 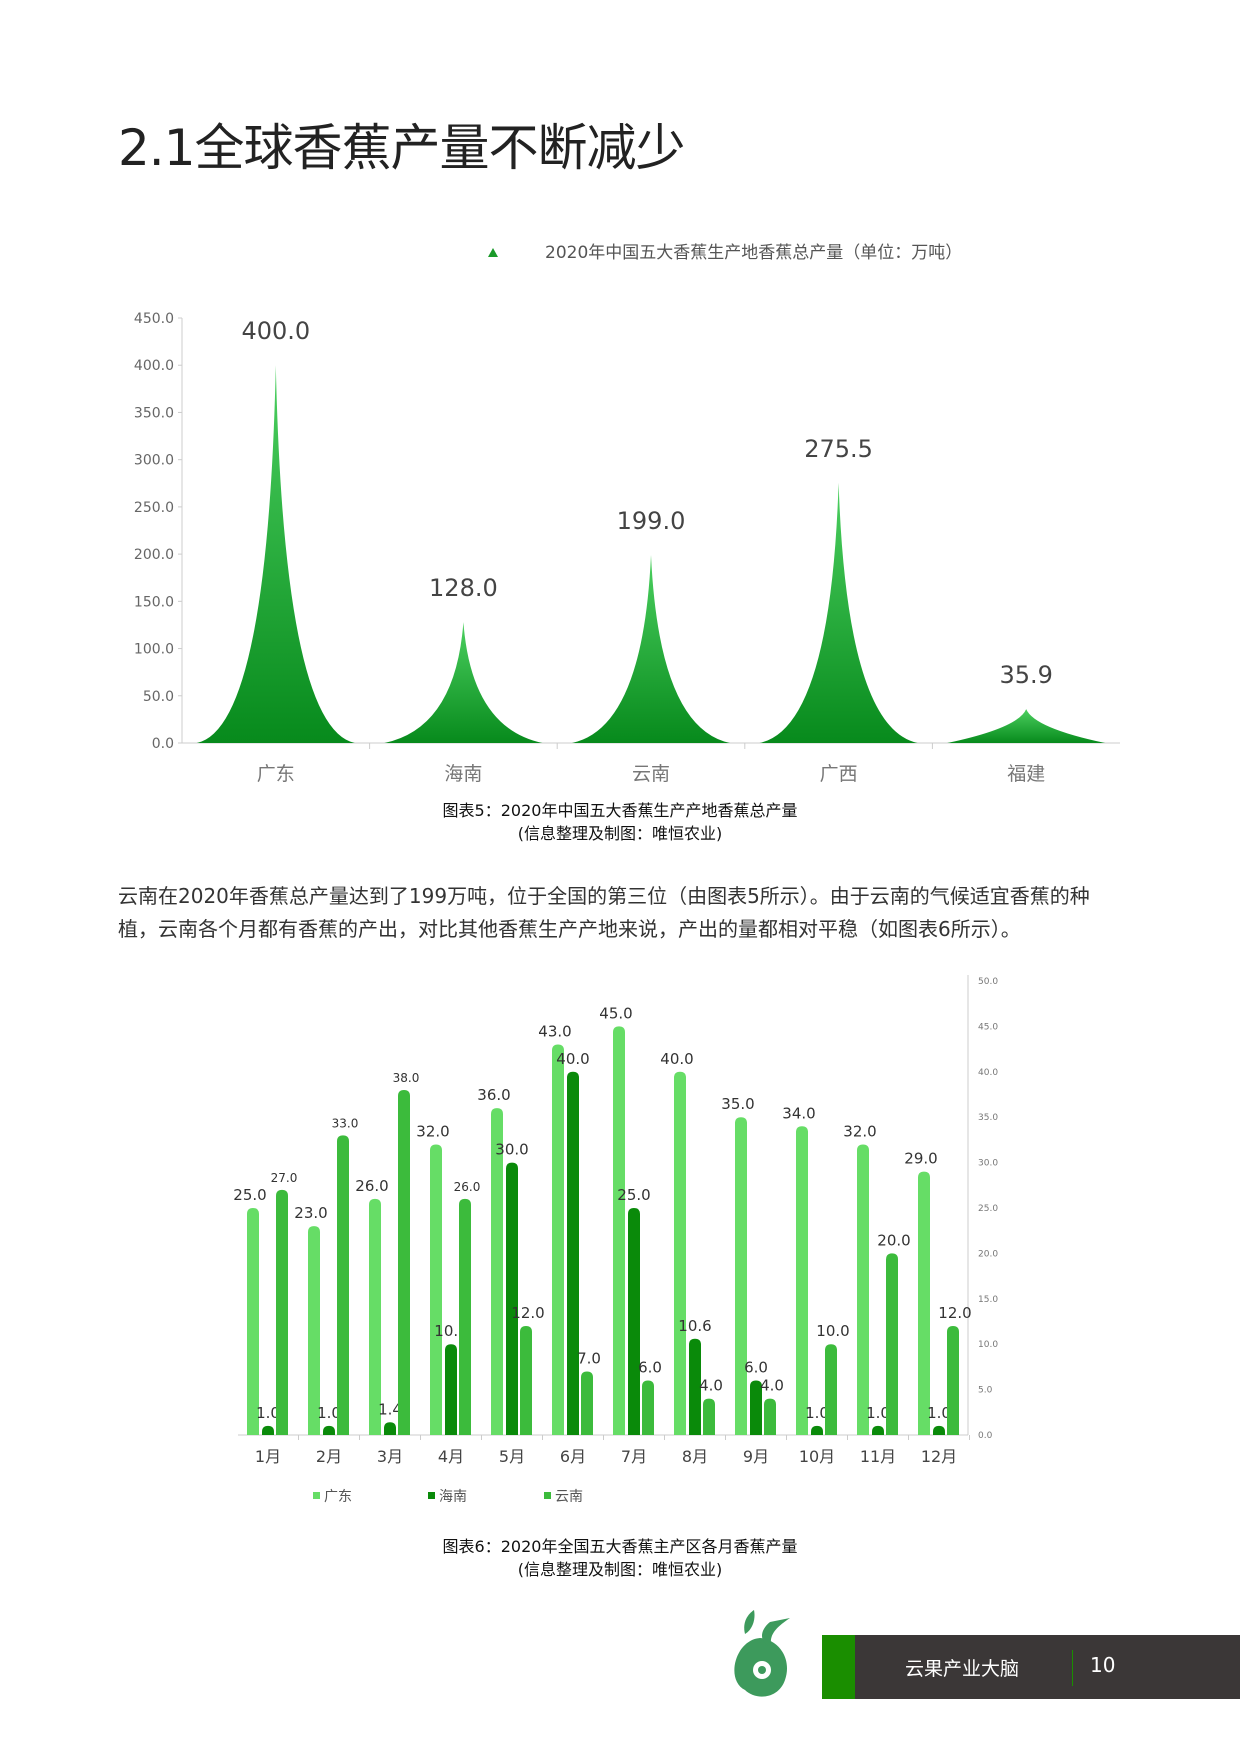 I want to click on data-label: 275.5, so click(x=838, y=449).